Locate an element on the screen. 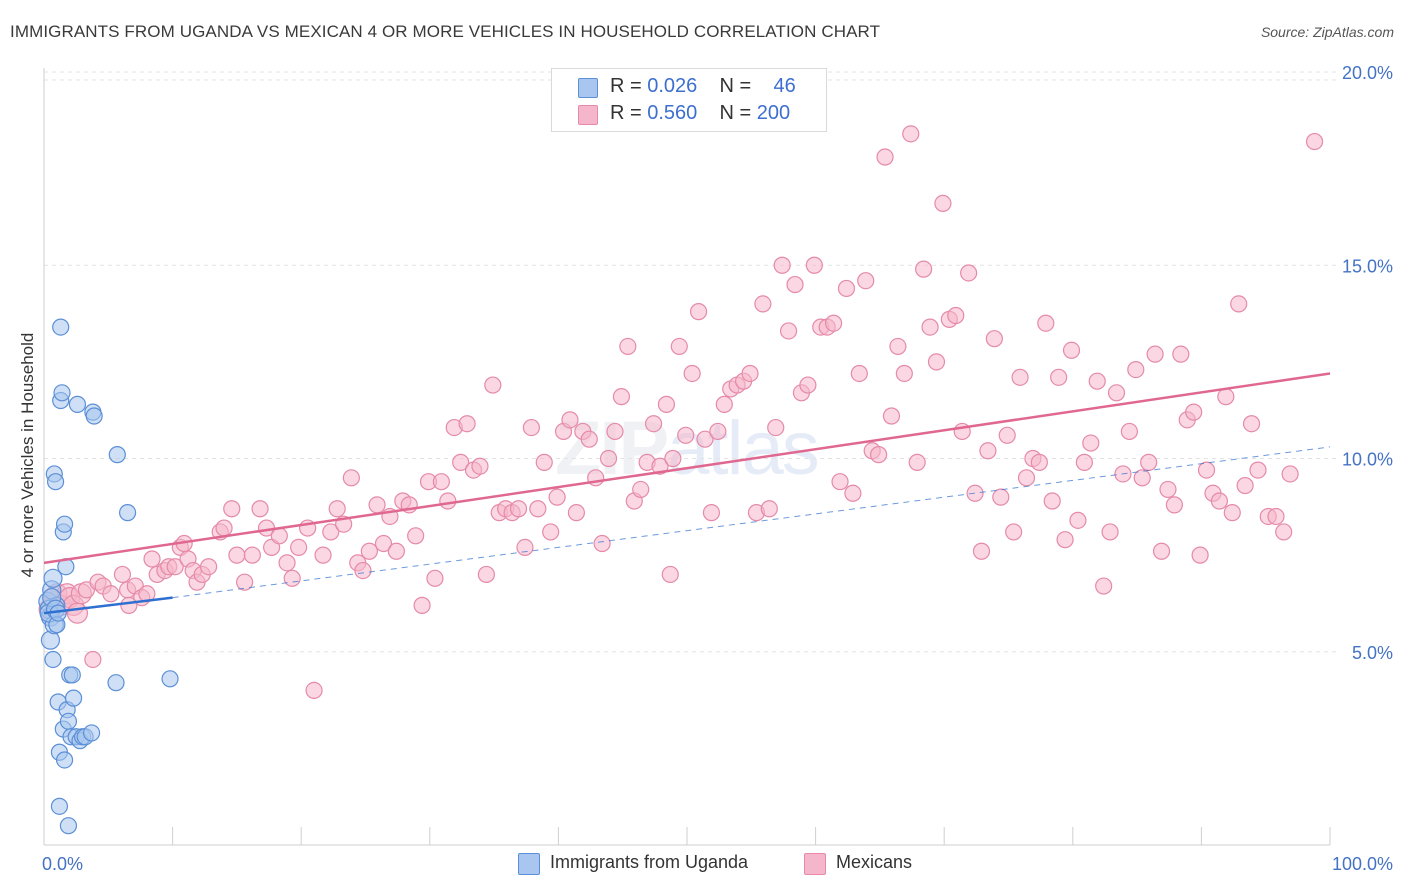 This screenshot has height=892, width=1406. y-axis-title: 4 or more Vehicles in Household is located at coordinates (27, 455).